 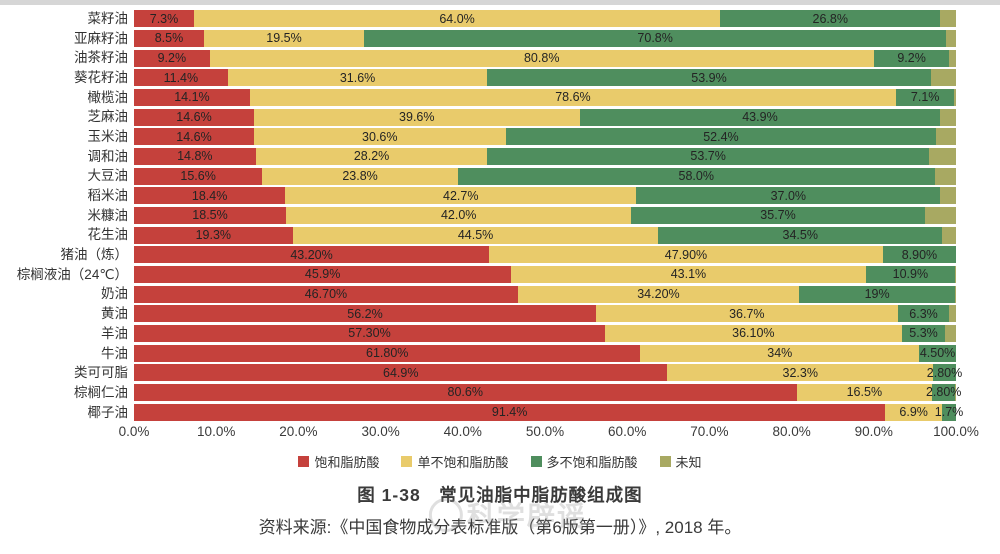 What do you see at coordinates (864, 393) in the screenshot?
I see `bar-segment-monounsaturated: 16.5%` at bounding box center [864, 393].